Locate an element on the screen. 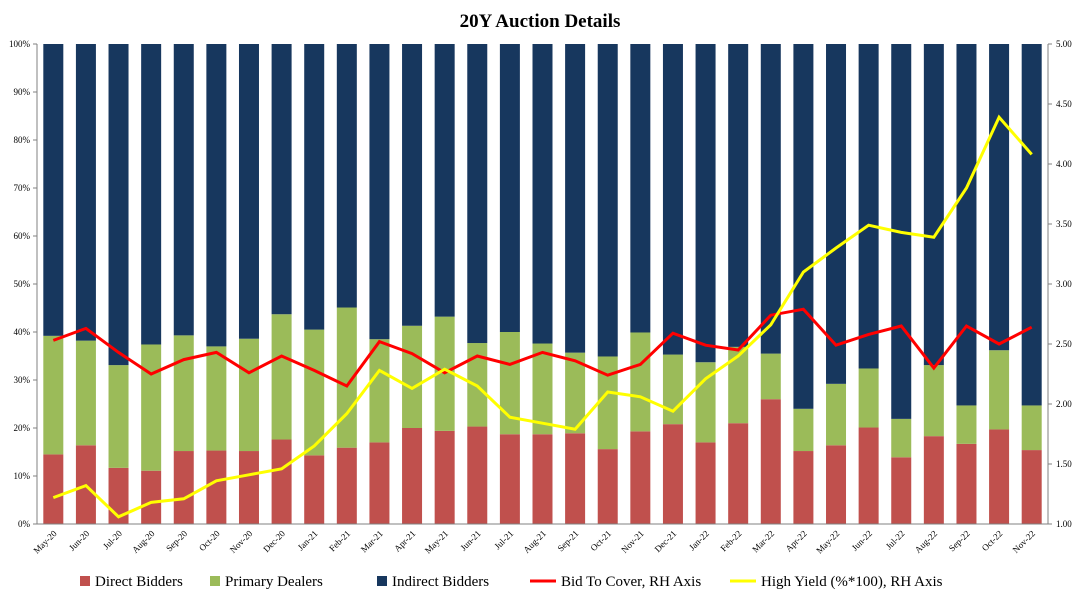  legend-label-direct-bidders: Direct Bidders is located at coordinates (139, 582).